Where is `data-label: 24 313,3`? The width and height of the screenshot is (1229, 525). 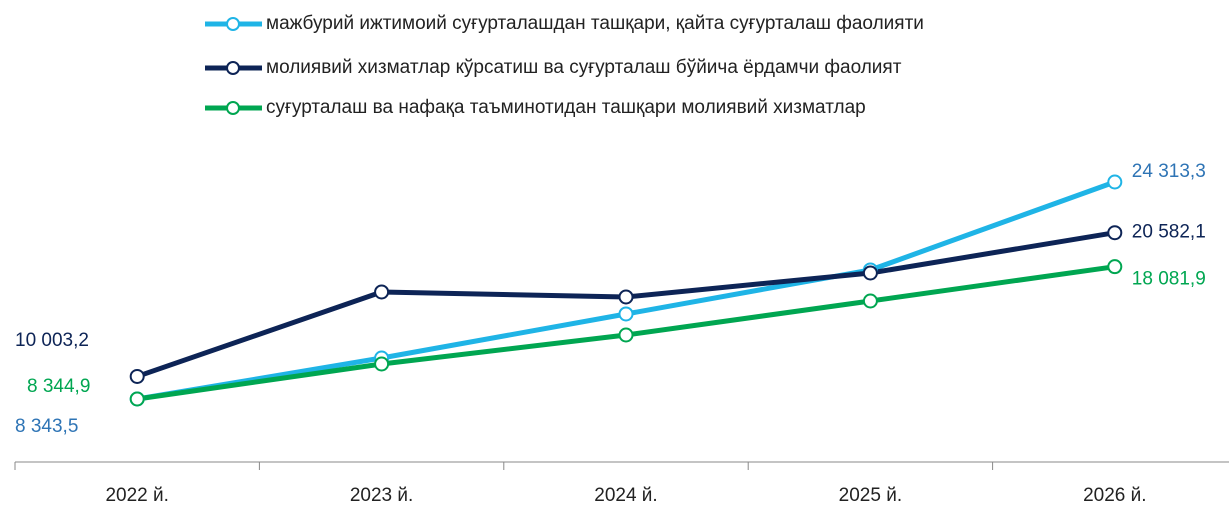
data-label: 24 313,3 is located at coordinates (1169, 171).